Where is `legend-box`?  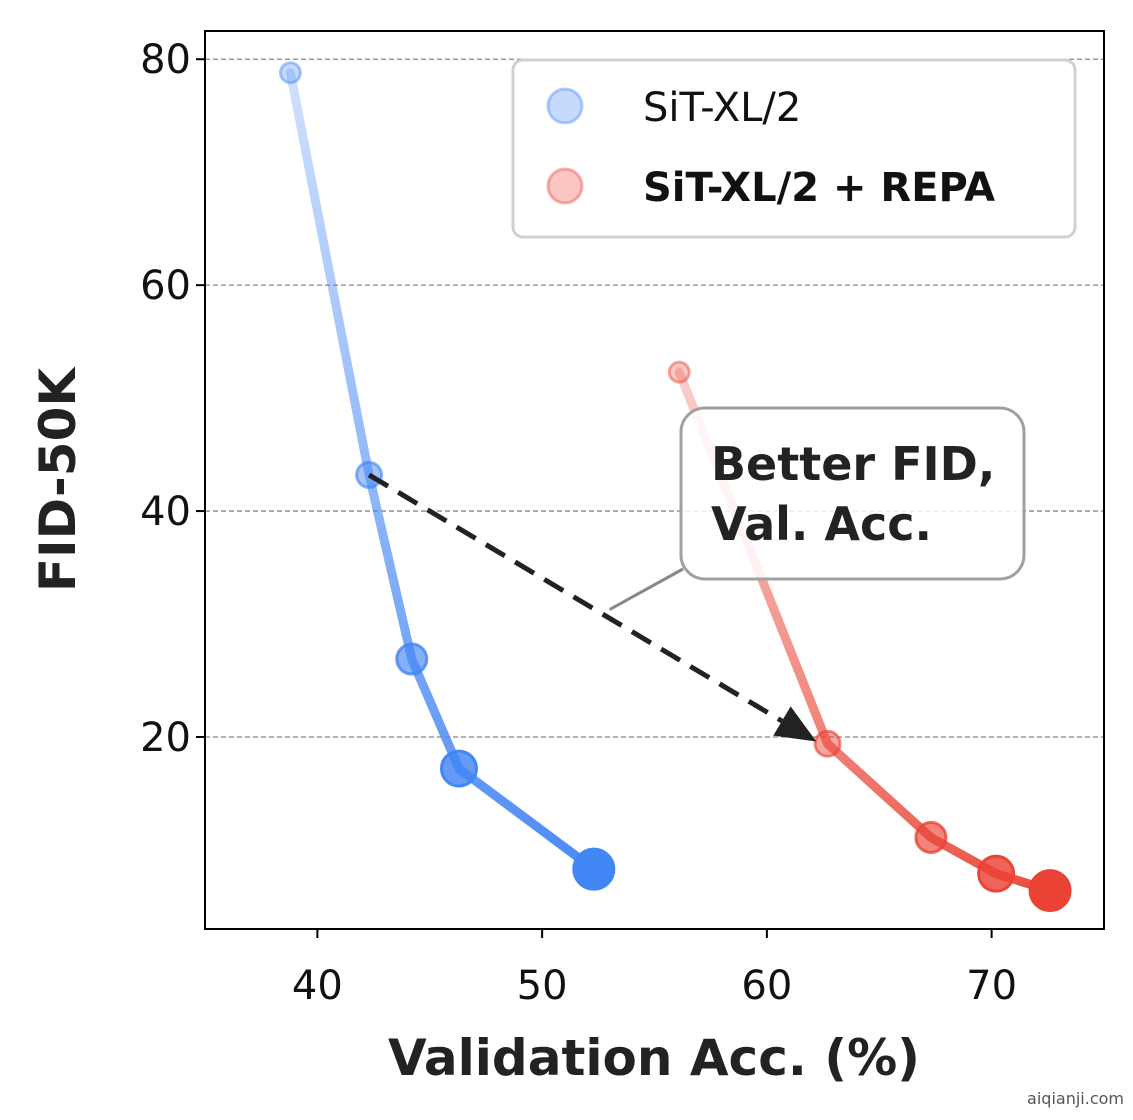 legend-box is located at coordinates (794, 148).